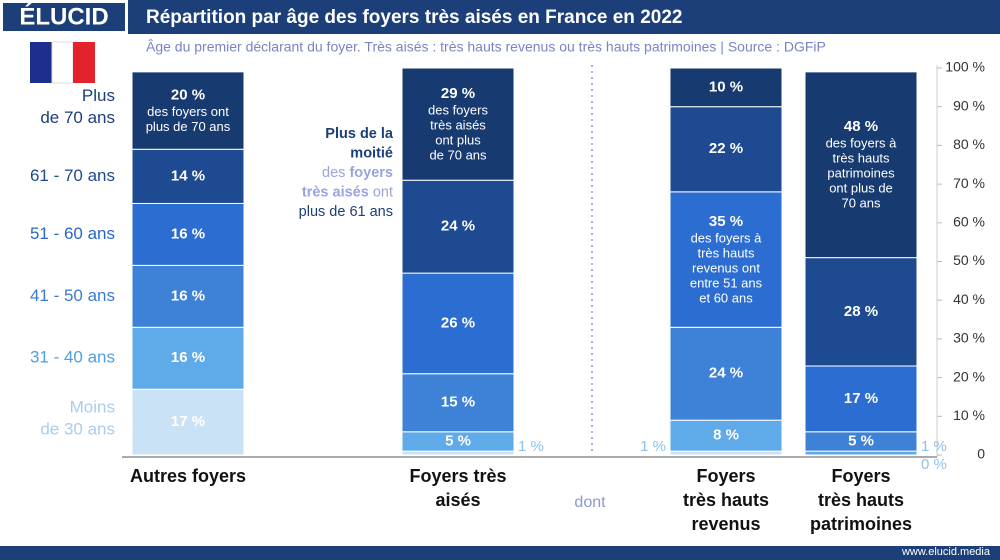 This screenshot has height=560, width=1000. I want to click on value-label: 28 %, so click(861, 311).